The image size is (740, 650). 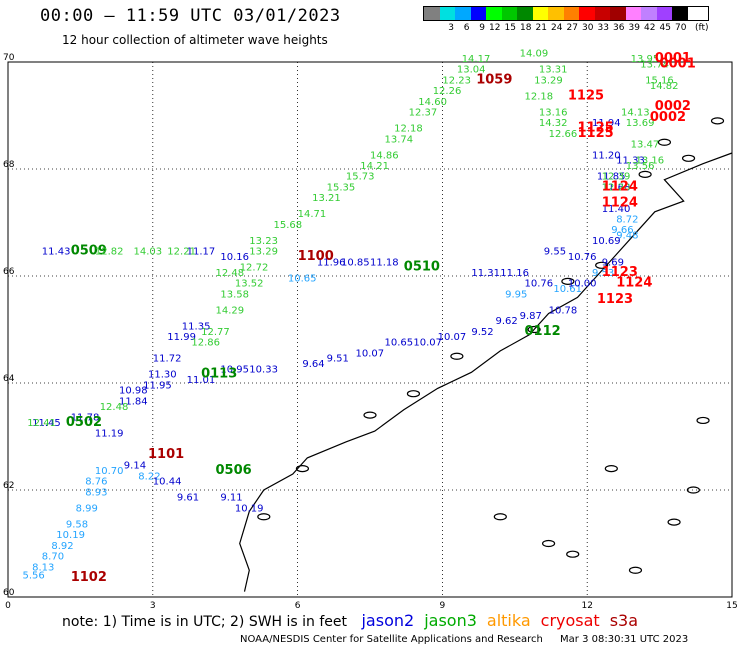 What do you see at coordinates (526, 28) in the screenshot?
I see `colorbar-tick: 18` at bounding box center [526, 28].